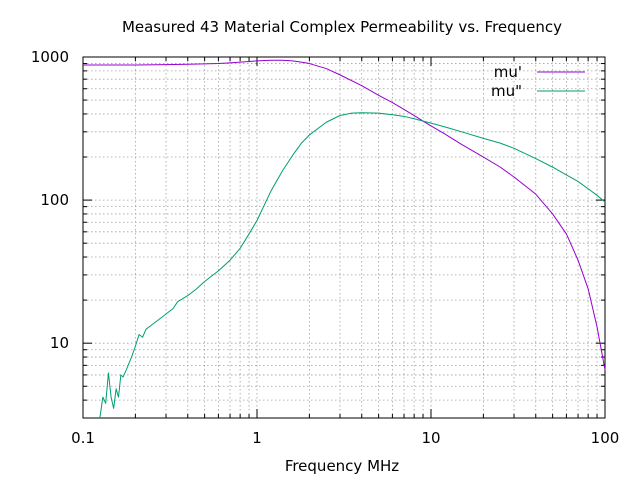 This screenshot has height=480, width=640. Describe the element at coordinates (59, 343) in the screenshot. I see `y-tick-label: 10` at that location.